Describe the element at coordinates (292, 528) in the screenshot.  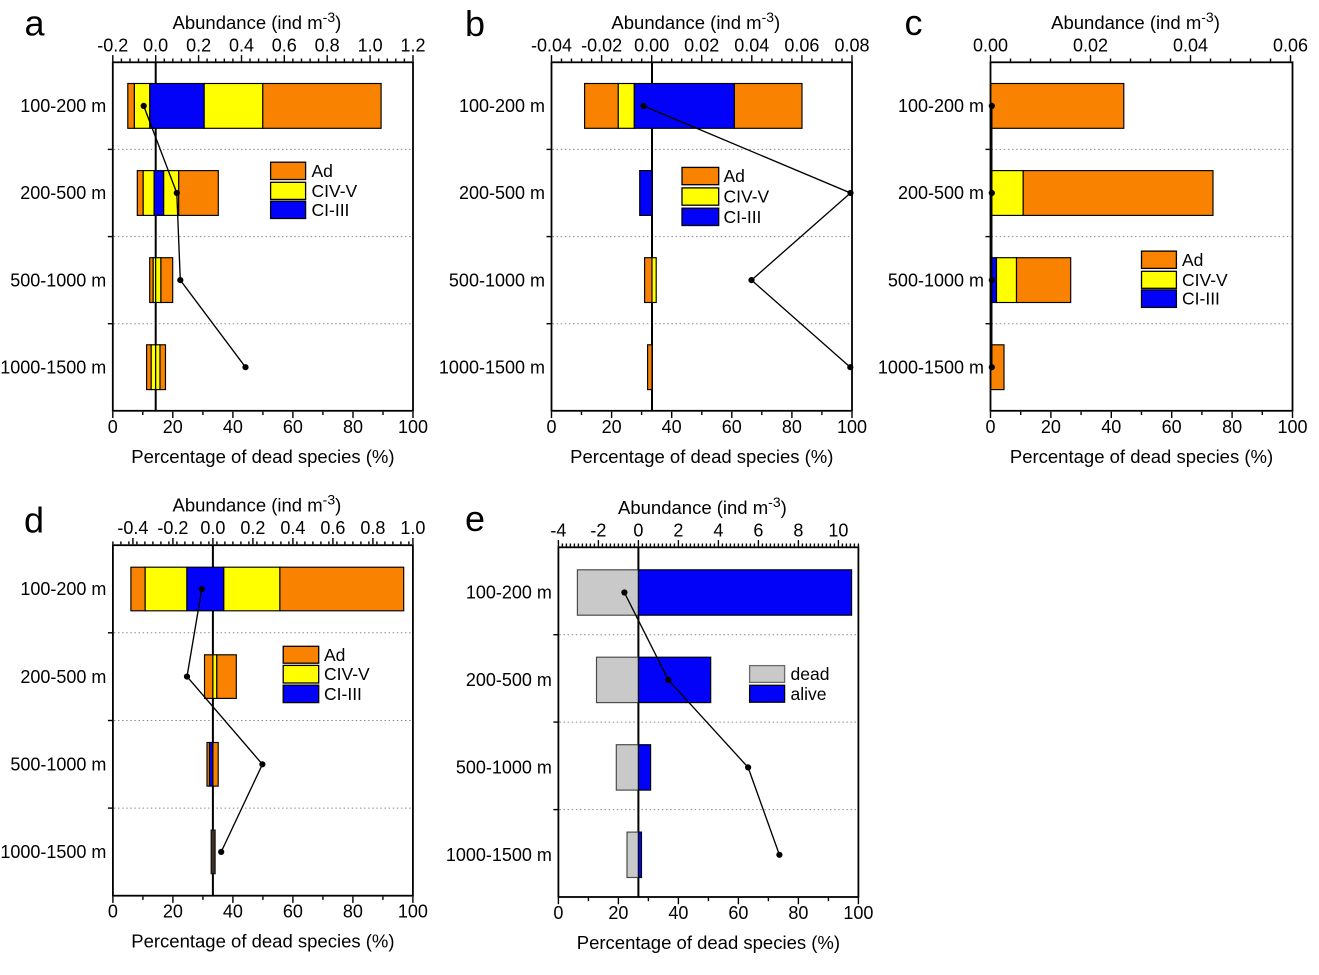
I see `svg-text: 0.4` at that location.